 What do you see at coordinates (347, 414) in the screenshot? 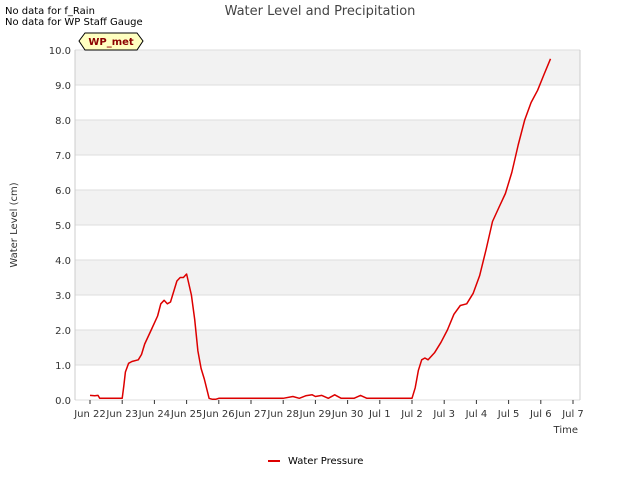
I see `x-tick-label: Jun 30` at bounding box center [347, 414].